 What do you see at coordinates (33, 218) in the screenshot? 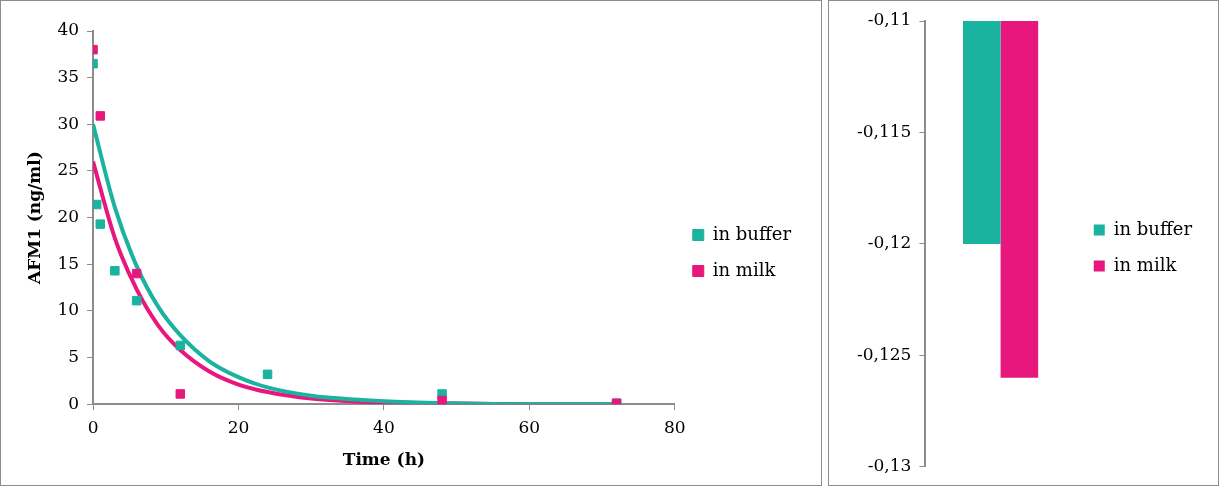
I see `y-axis-title: AFM1 (ng/ml)` at bounding box center [33, 218].